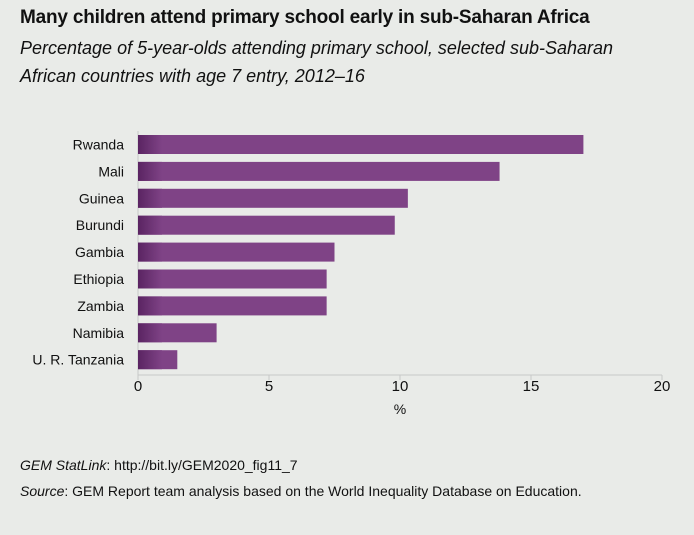  I want to click on category-label: Zambia, so click(100, 306).